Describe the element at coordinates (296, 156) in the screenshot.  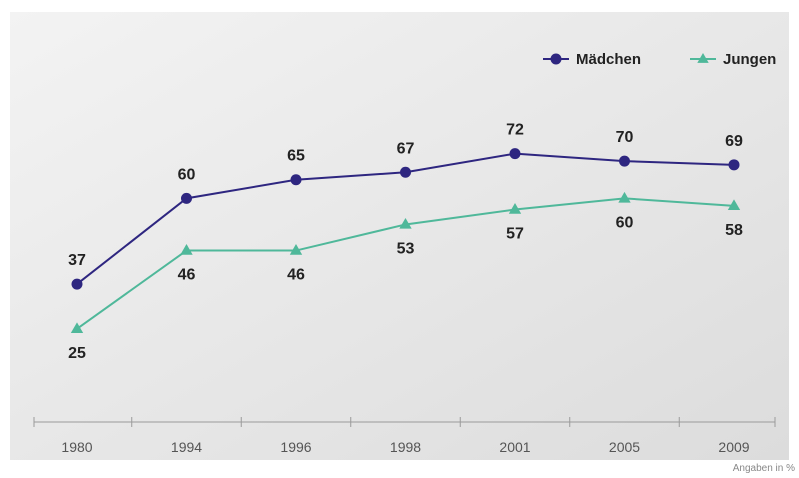
I see `data-label: 65` at that location.